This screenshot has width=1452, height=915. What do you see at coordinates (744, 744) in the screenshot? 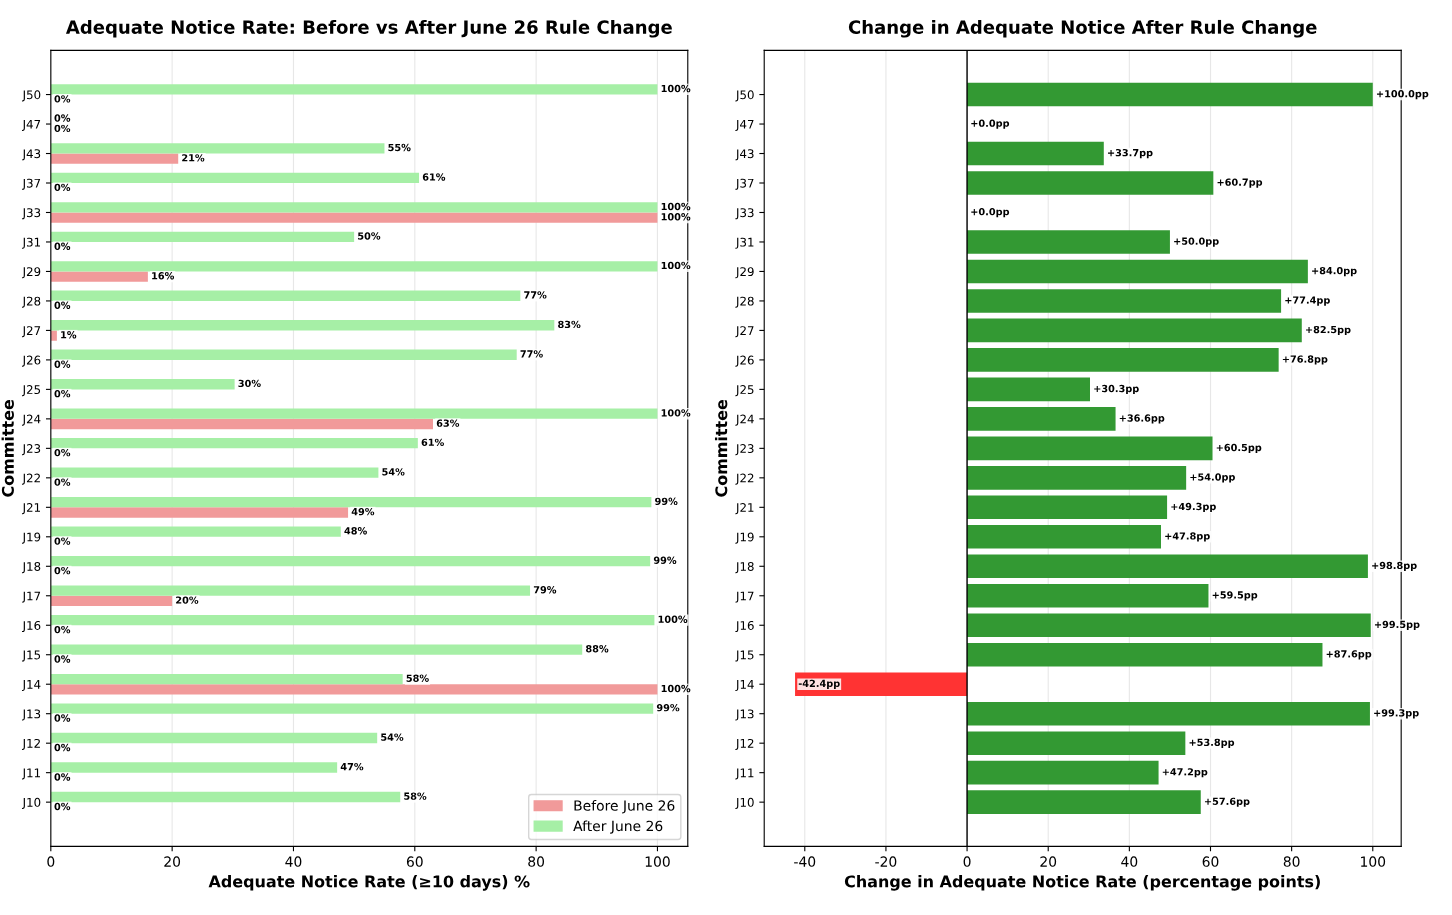
I see `y-tick-label: J12` at bounding box center [744, 744].